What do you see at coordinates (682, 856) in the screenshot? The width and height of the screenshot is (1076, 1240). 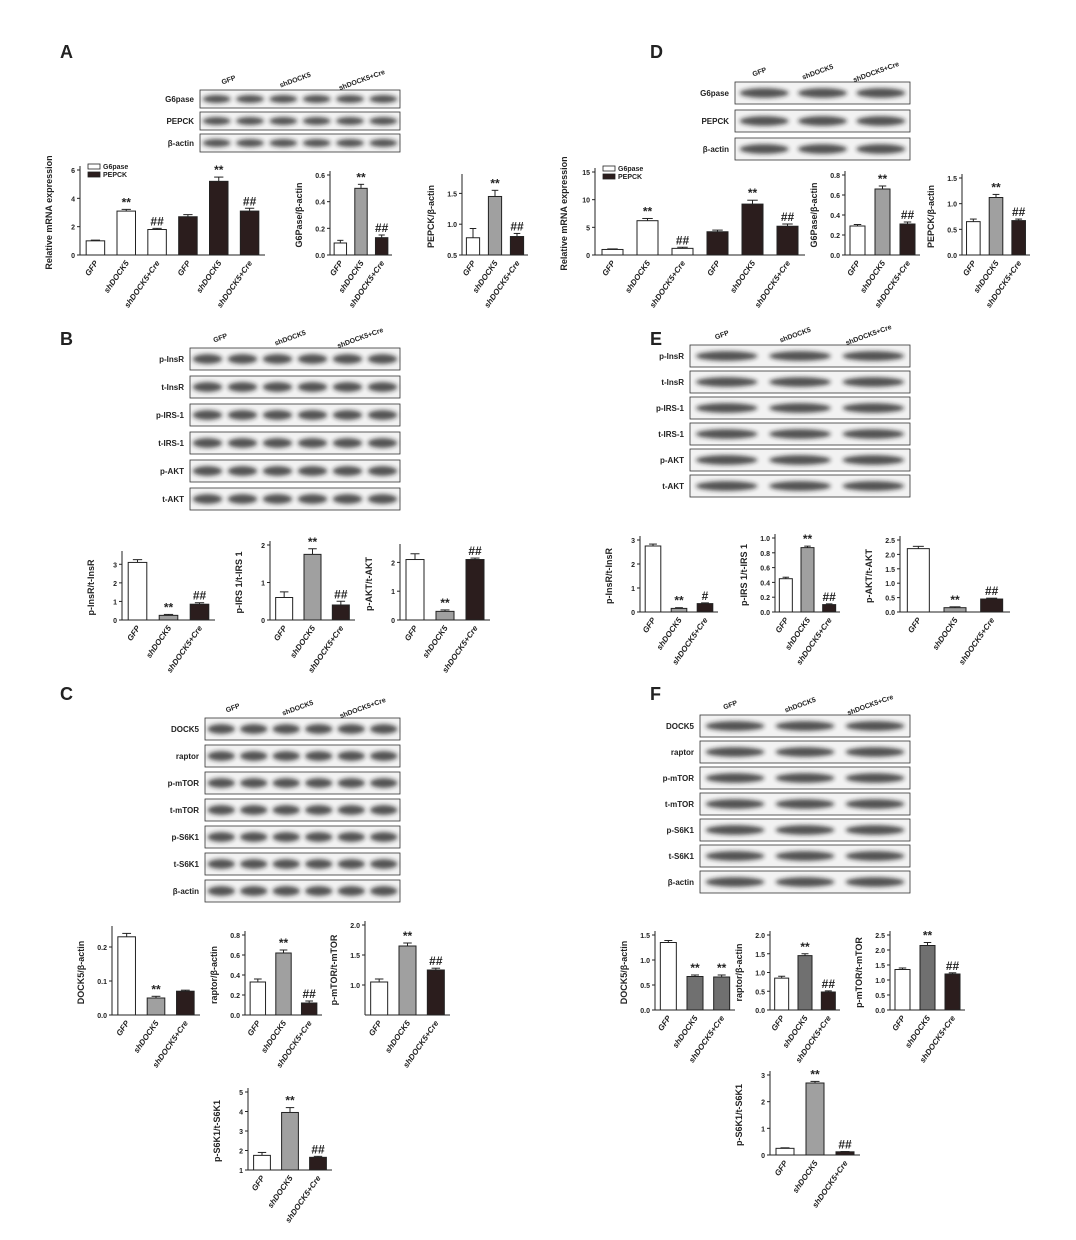 I see `blot-label: t-S6K1` at bounding box center [682, 856].